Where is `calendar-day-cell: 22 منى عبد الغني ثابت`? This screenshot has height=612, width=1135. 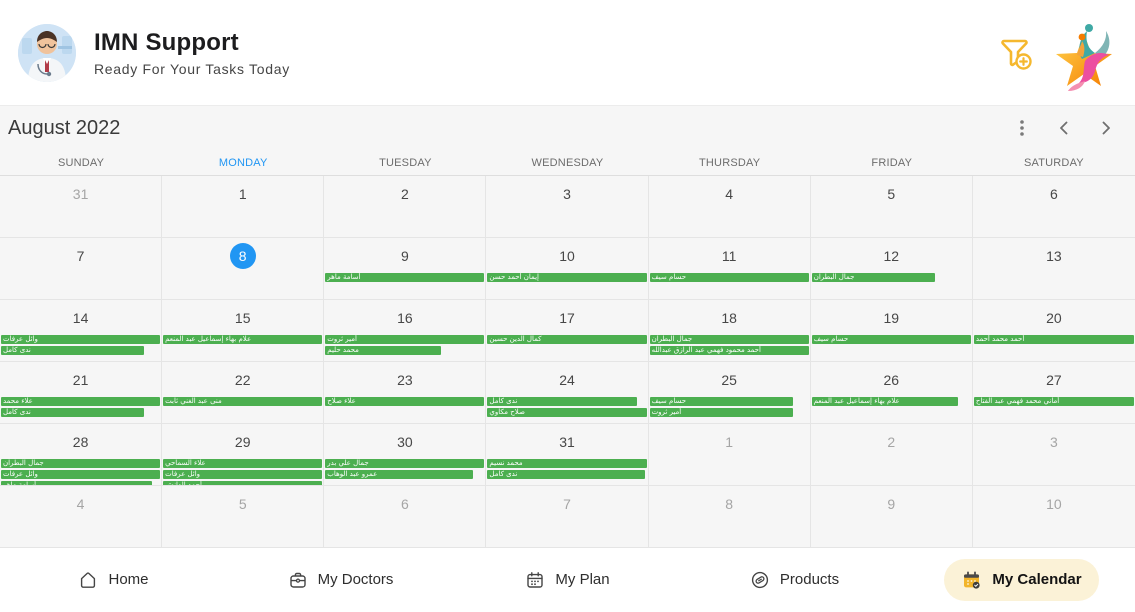
calendar-day-cell: 22 منى عبد الغني ثابت is located at coordinates (243, 393).